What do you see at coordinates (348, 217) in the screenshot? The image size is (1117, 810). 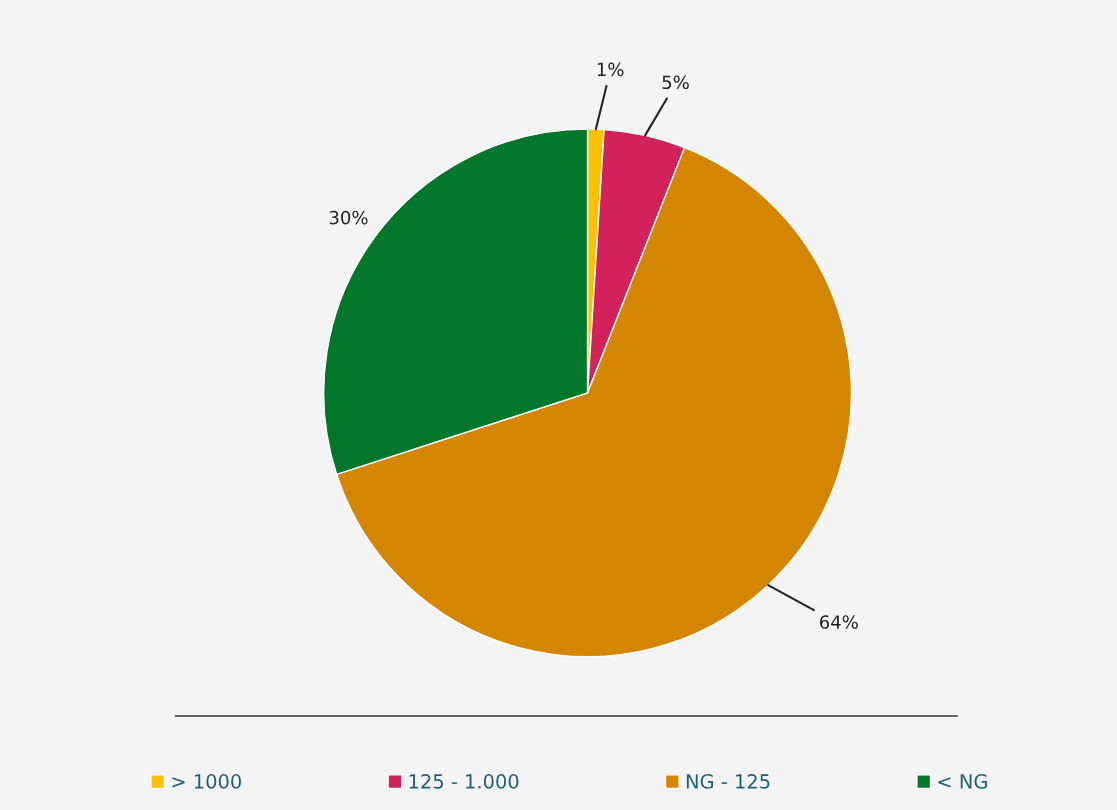 I see `data-label: 30%` at bounding box center [348, 217].